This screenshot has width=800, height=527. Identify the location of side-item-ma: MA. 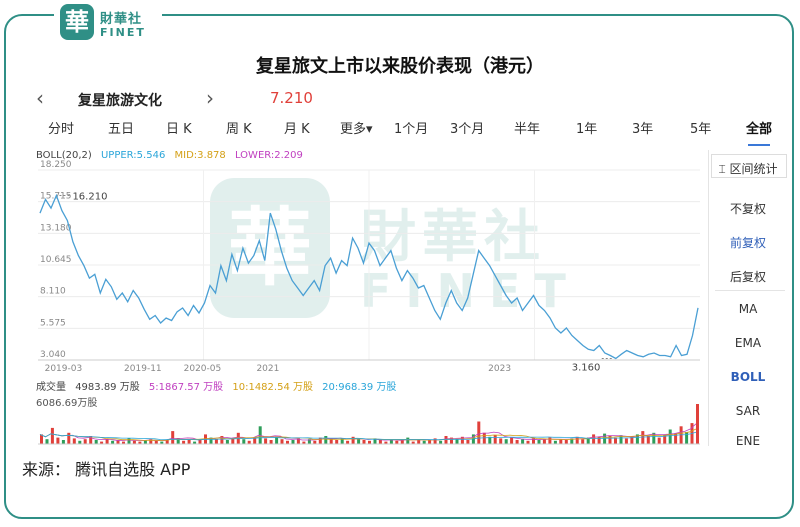
(748, 309).